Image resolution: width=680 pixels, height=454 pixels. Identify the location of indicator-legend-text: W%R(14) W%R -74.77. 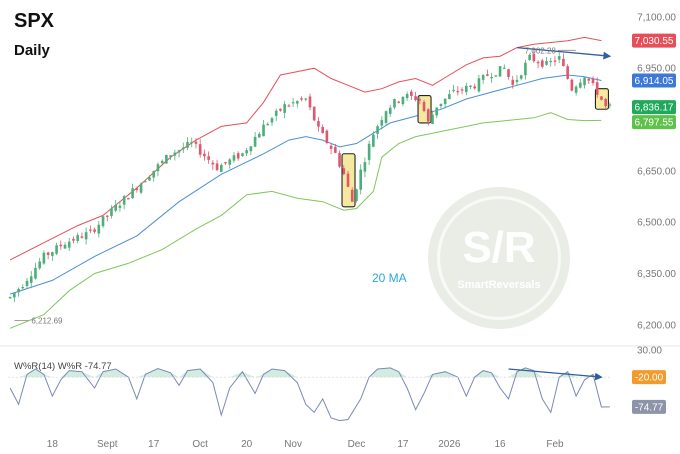
(63, 366).